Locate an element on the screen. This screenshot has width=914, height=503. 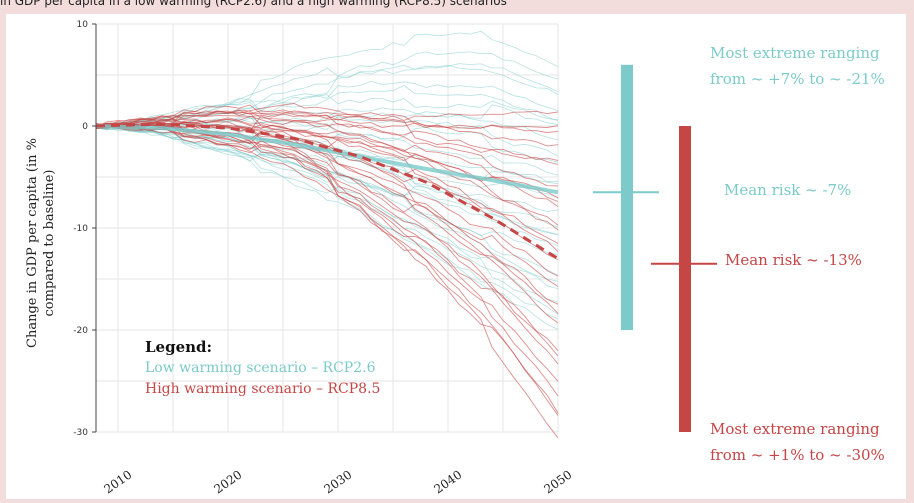
low-mean-risk-label: Mean risk ~ -7% is located at coordinates (787, 190).